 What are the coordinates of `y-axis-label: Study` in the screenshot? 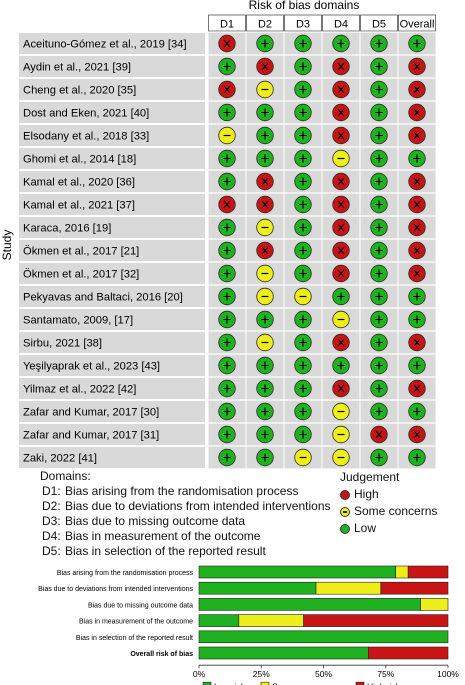 It's located at (7, 245).